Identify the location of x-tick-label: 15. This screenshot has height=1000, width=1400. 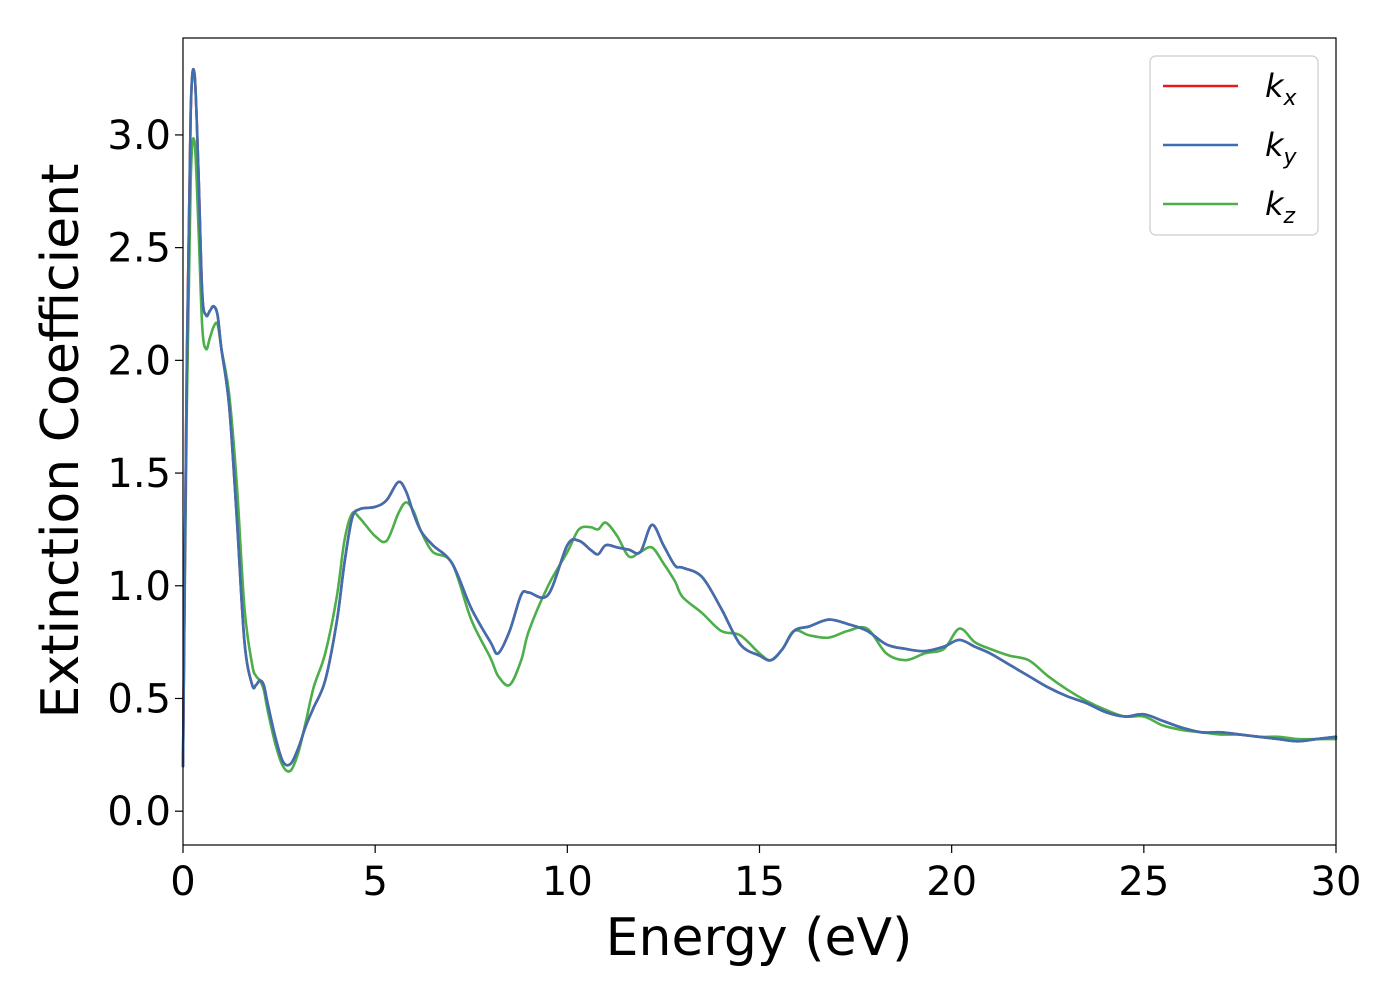
(759, 882).